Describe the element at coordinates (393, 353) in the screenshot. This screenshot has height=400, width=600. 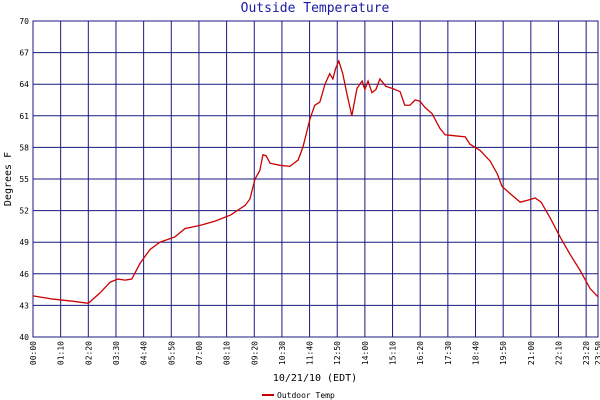
I see `x-tick-label: 15:10` at that location.